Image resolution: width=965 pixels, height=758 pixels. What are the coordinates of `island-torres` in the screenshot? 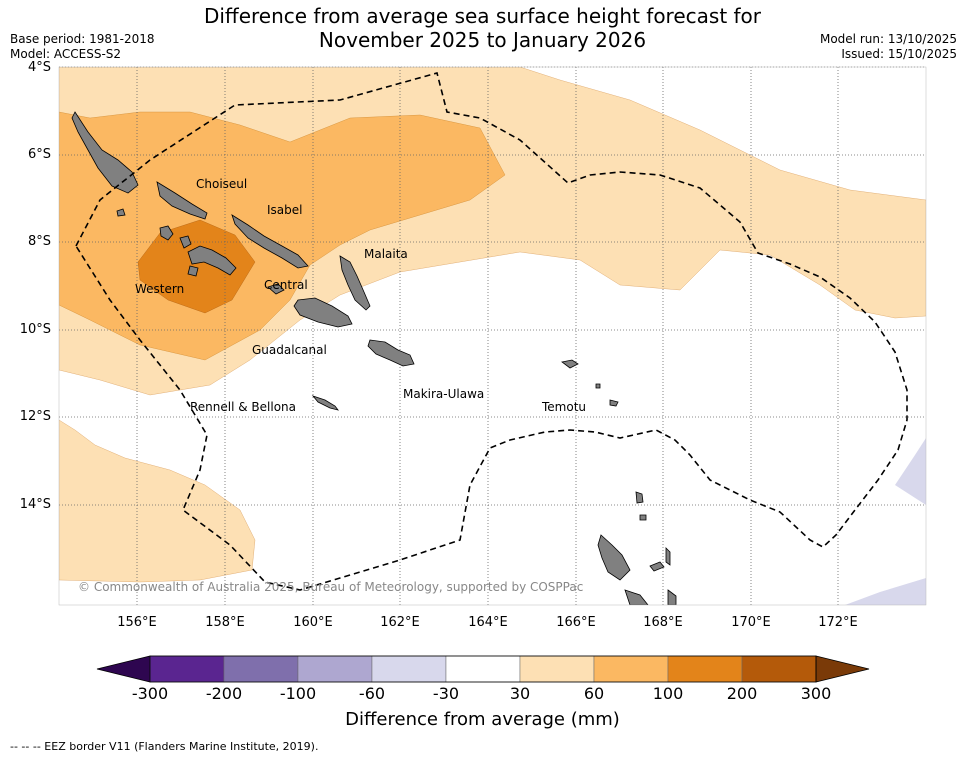 It's located at (639, 497).